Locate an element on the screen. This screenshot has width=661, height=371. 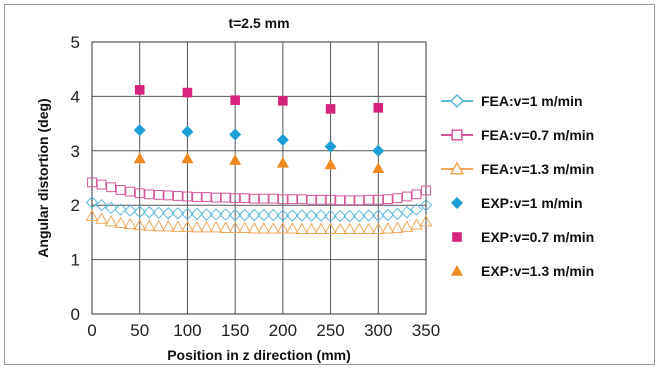
legend-label: FEA:v=0.7 m/min is located at coordinates (537, 135).